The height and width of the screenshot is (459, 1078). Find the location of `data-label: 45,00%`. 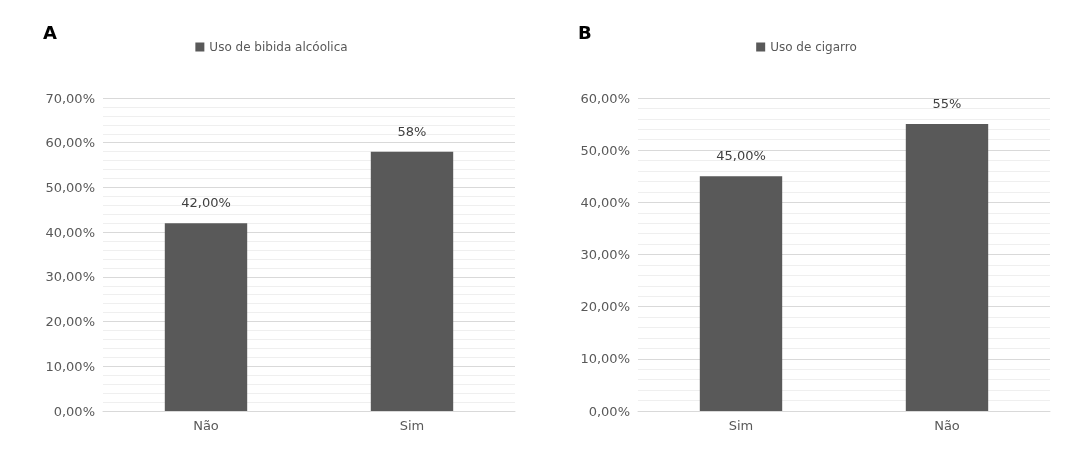

data-label: 45,00% is located at coordinates (741, 156).